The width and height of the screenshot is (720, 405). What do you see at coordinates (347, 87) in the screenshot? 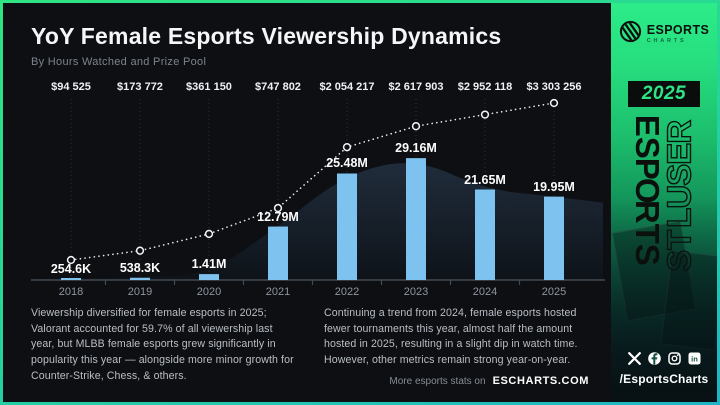
I see `prize-pool-label: $2 054 217` at bounding box center [347, 87].